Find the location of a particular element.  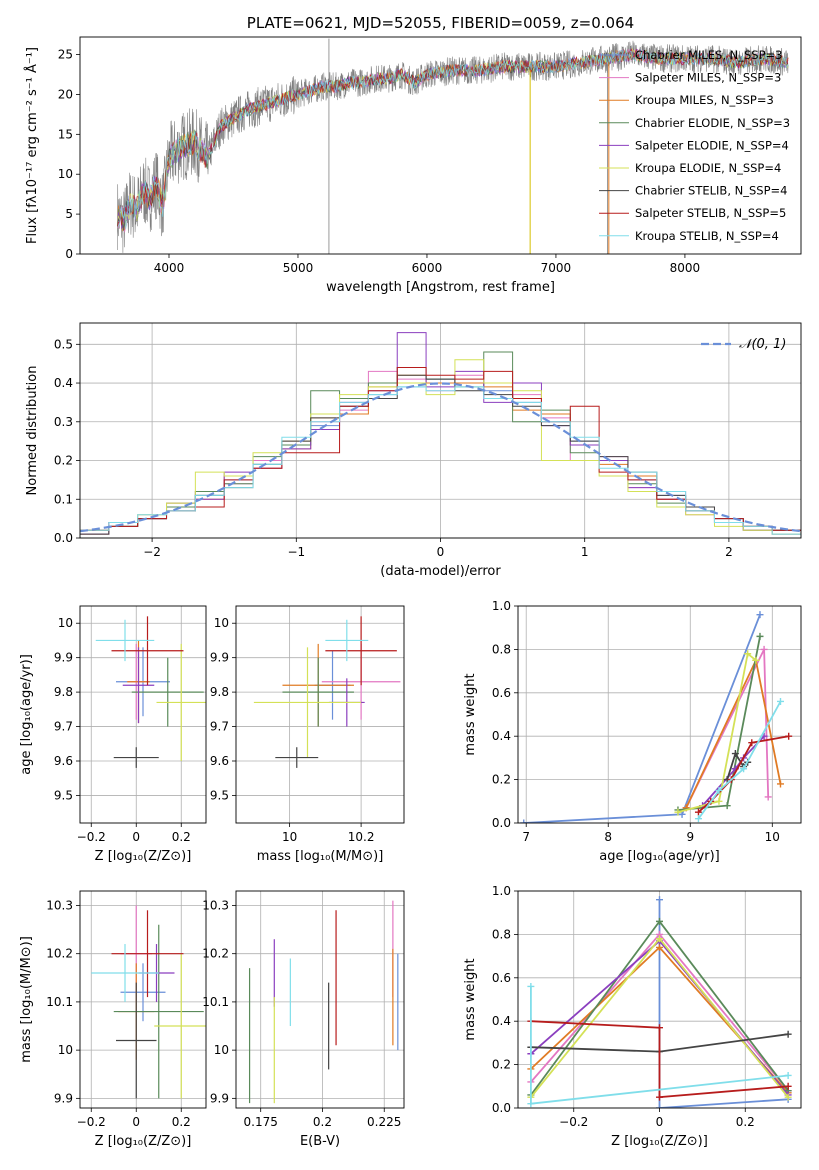

y-tick-label: 20 is located at coordinates (65, 94).